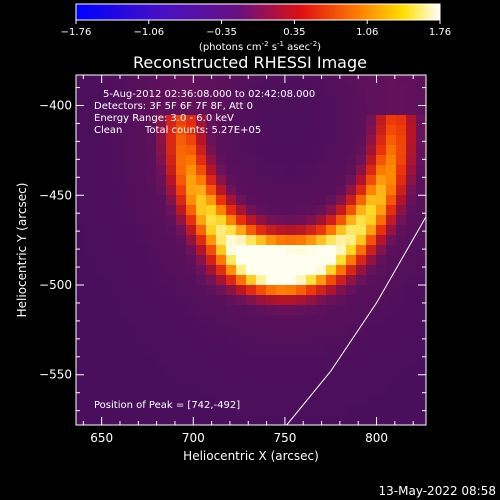  Describe the element at coordinates (260, 46) in the screenshot. I see `colorbar-unit-label: (photons cm-2 s-1 asec-2)` at that location.